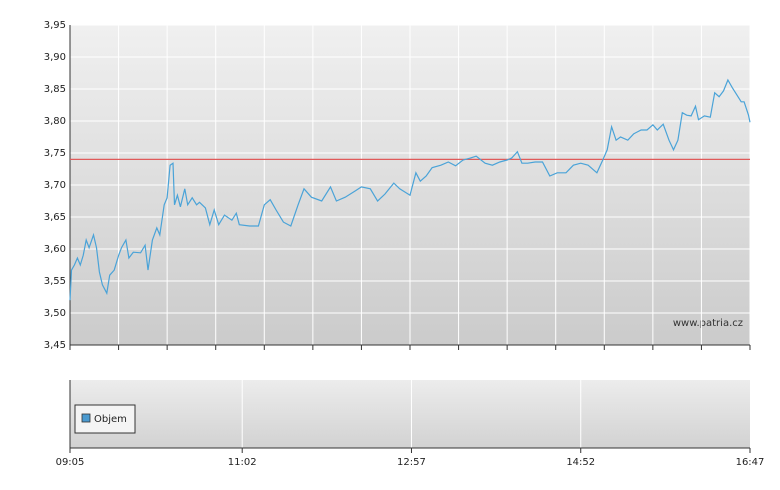 The width and height of the screenshot is (780, 490). I want to click on y-tick-label: 3,45, so click(55, 345).